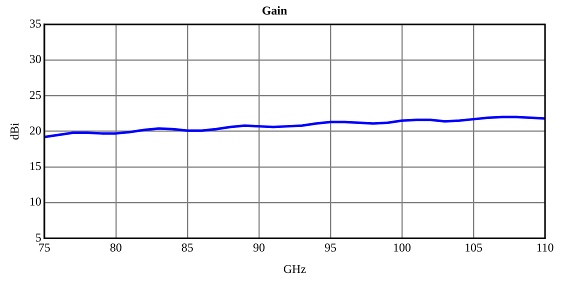  I want to click on x-tick-label: 90, so click(258, 247).